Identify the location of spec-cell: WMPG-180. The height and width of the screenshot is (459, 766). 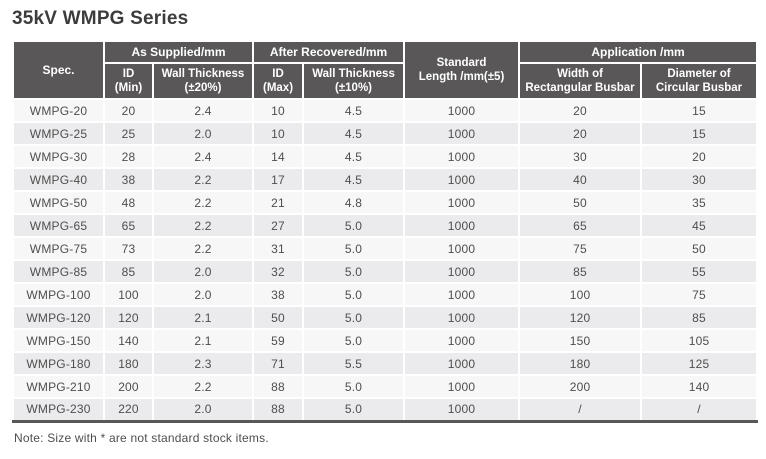
(58, 363).